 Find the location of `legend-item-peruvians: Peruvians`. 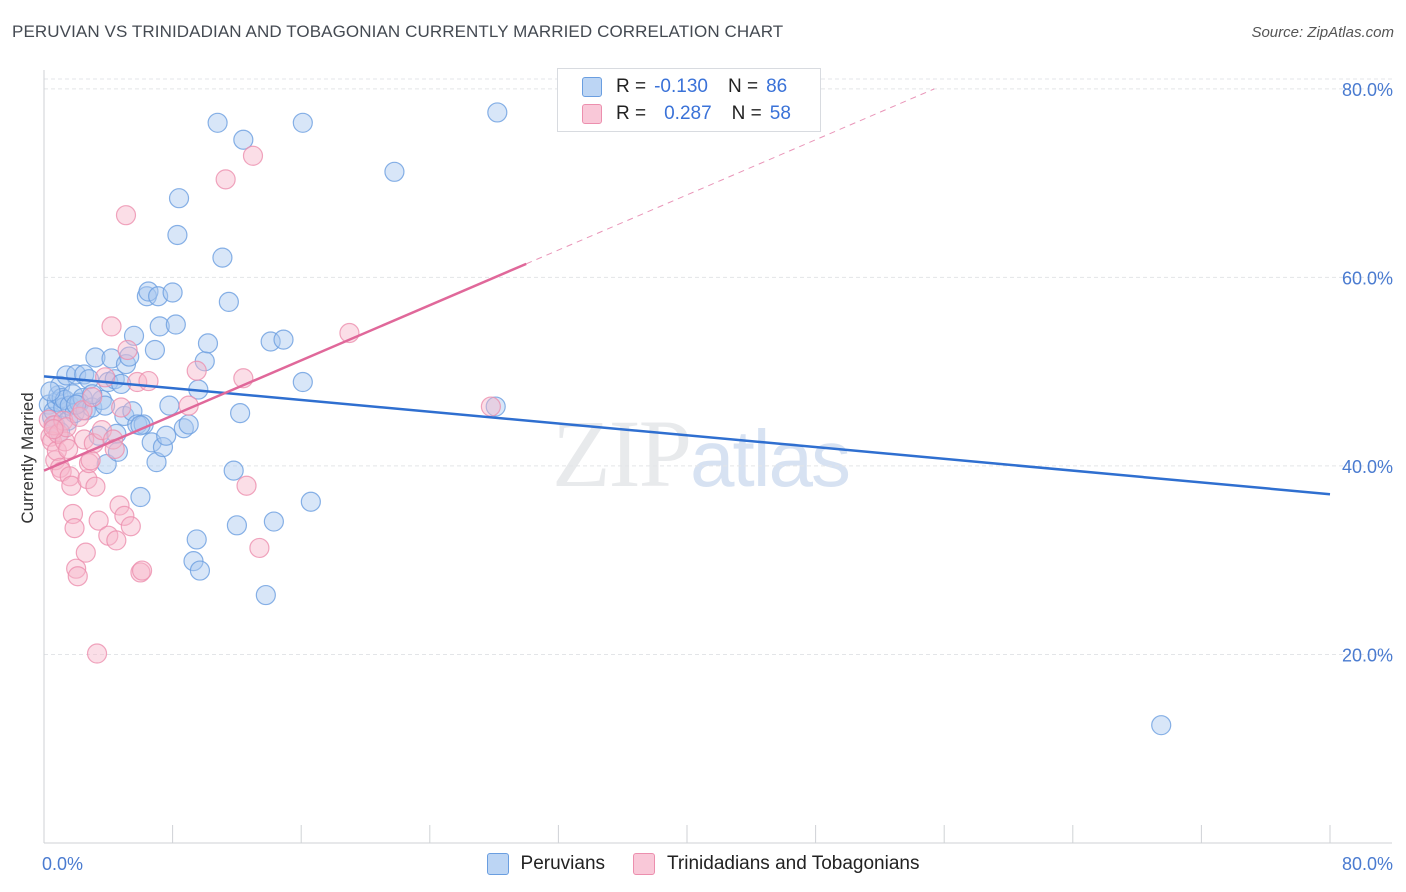

legend-item-peruvians: Peruvians is located at coordinates (546, 864).